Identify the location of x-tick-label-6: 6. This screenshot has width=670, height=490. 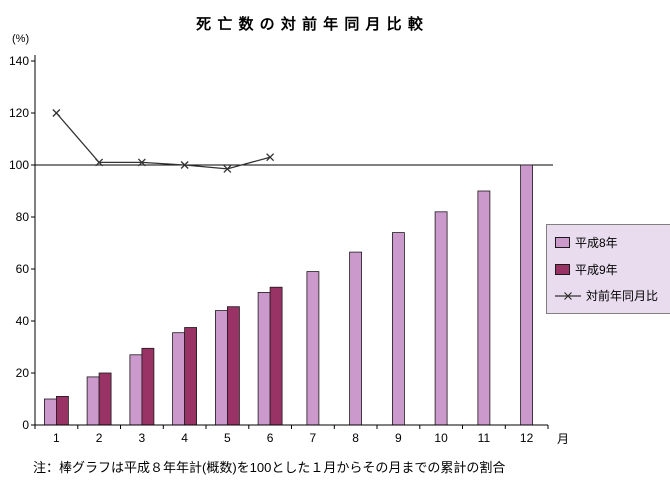
(270, 438).